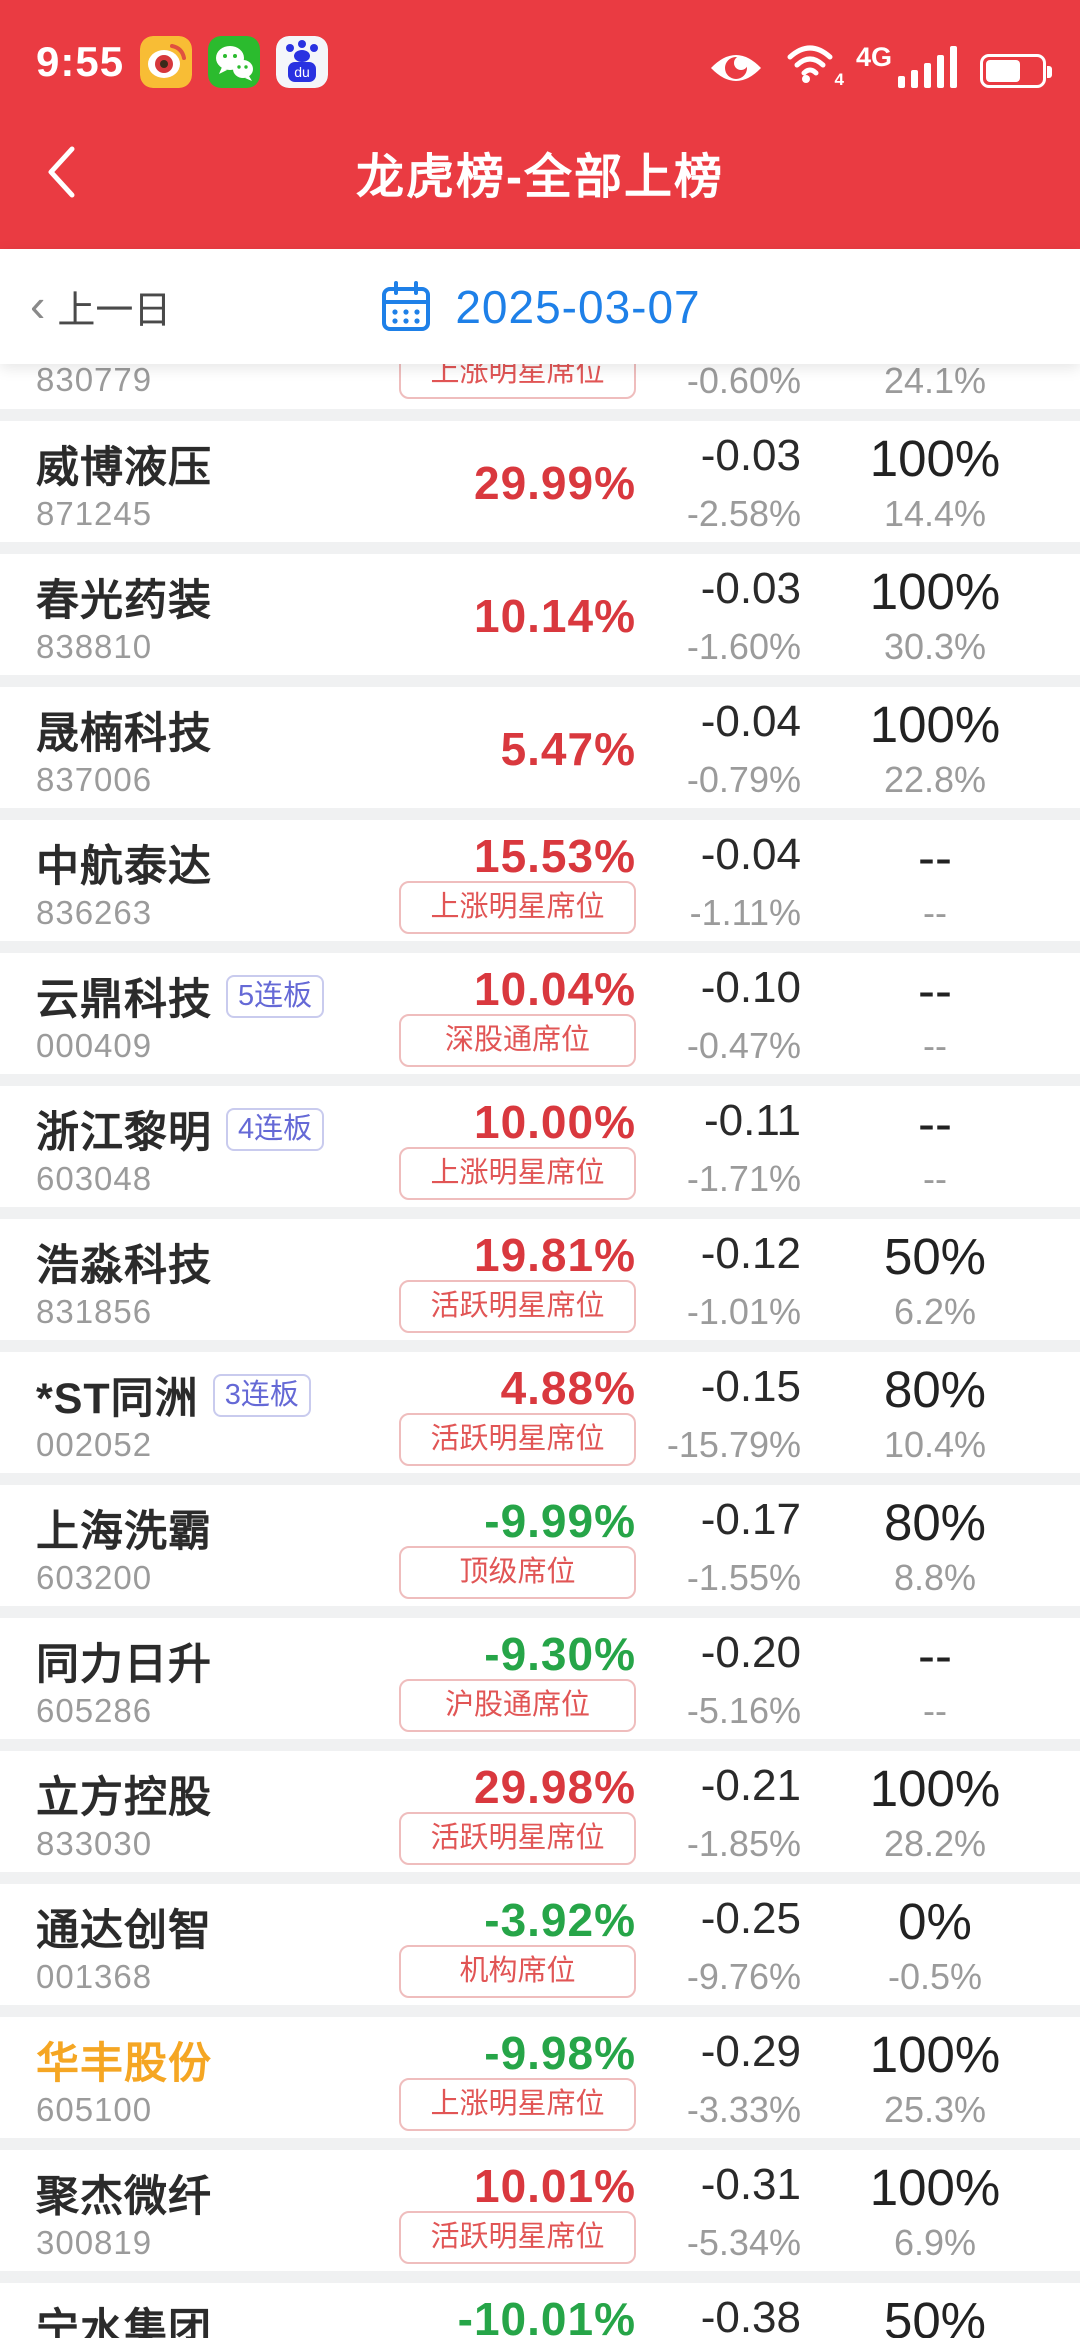  Describe the element at coordinates (94, 647) in the screenshot. I see `stock-code: 838810` at that location.